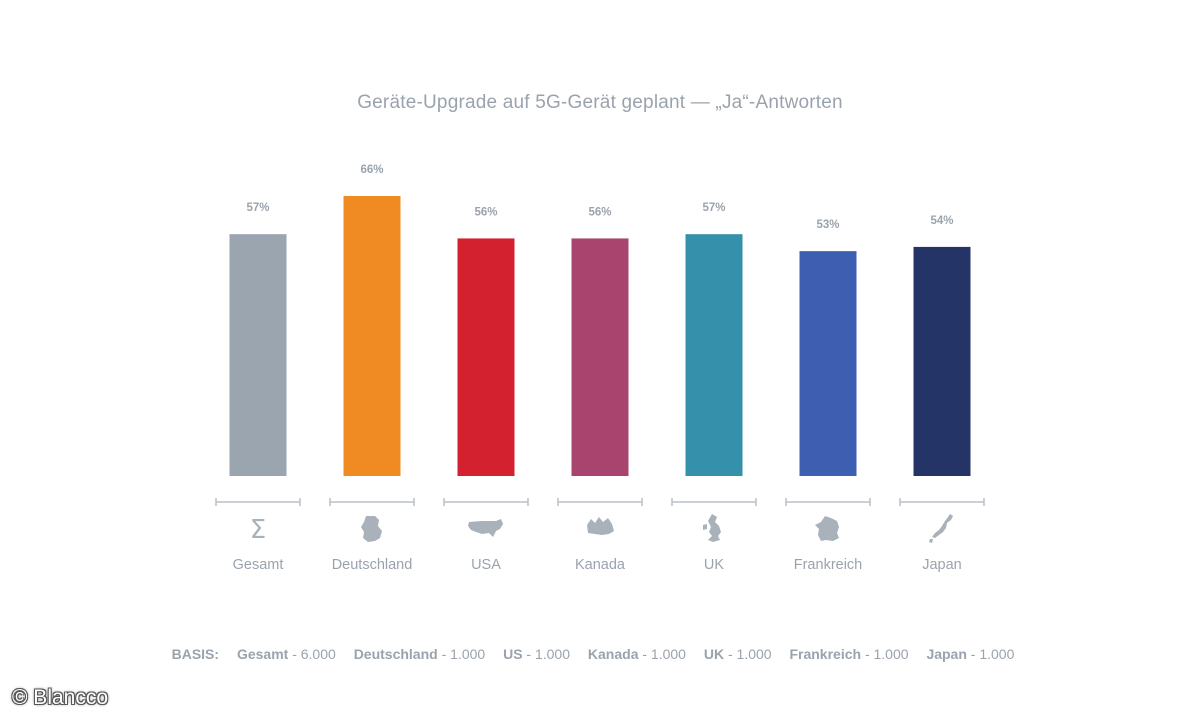 The width and height of the screenshot is (1200, 720). What do you see at coordinates (371, 529) in the screenshot?
I see `germany-map-icon` at bounding box center [371, 529].